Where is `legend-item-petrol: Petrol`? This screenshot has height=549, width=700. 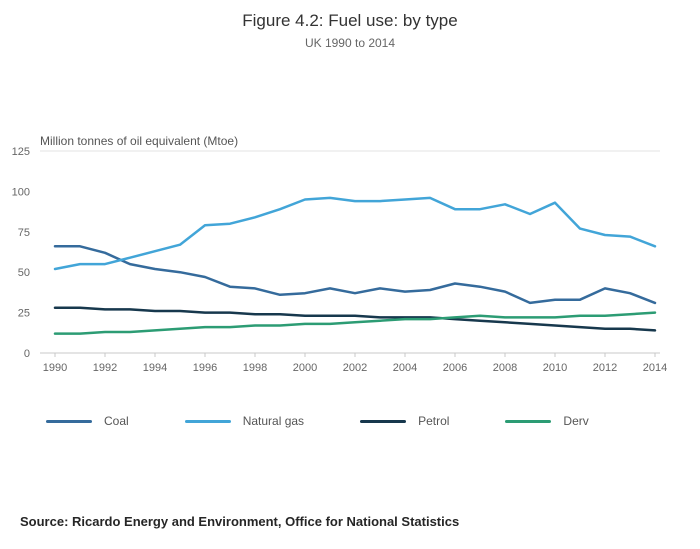
legend-item-petrol: Petrol is located at coordinates (404, 421).